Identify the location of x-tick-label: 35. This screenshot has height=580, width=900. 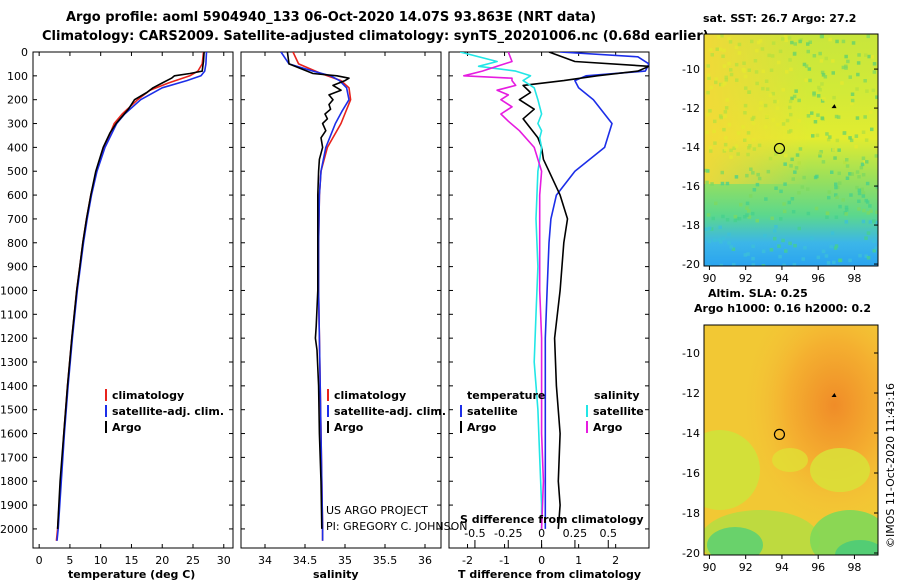
(345, 560).